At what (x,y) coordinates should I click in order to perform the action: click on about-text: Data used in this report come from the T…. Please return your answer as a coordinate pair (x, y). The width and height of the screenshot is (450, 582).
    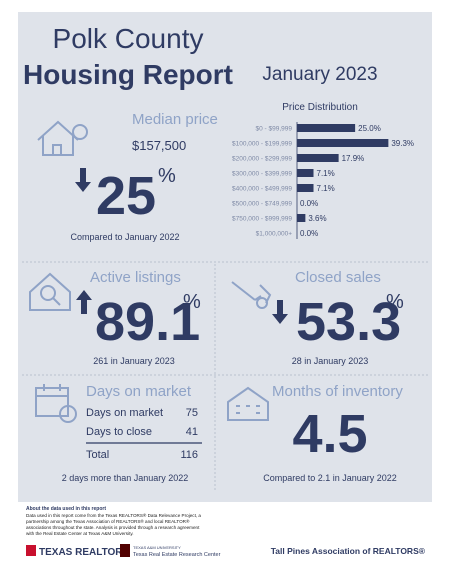
    Looking at the image, I should click on (113, 515).